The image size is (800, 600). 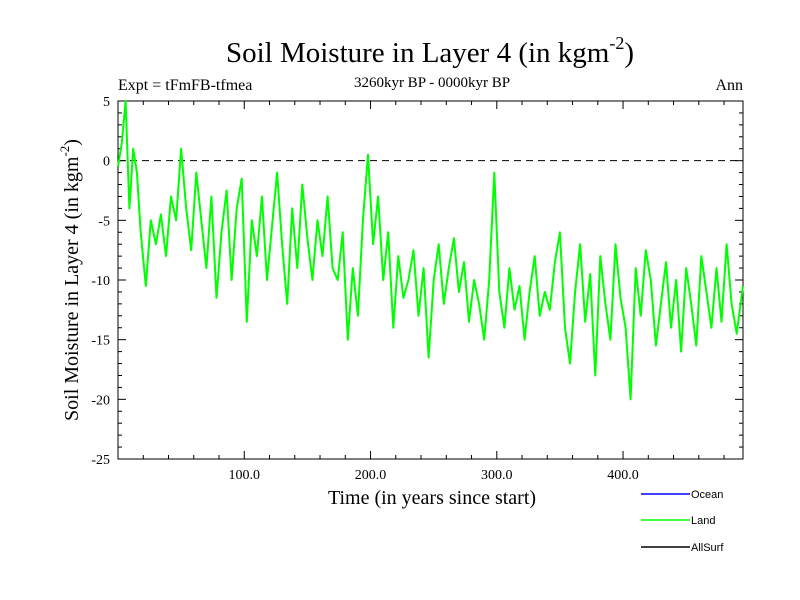 What do you see at coordinates (707, 548) in the screenshot?
I see `legend-label-allsurf: AllSurf` at bounding box center [707, 548].